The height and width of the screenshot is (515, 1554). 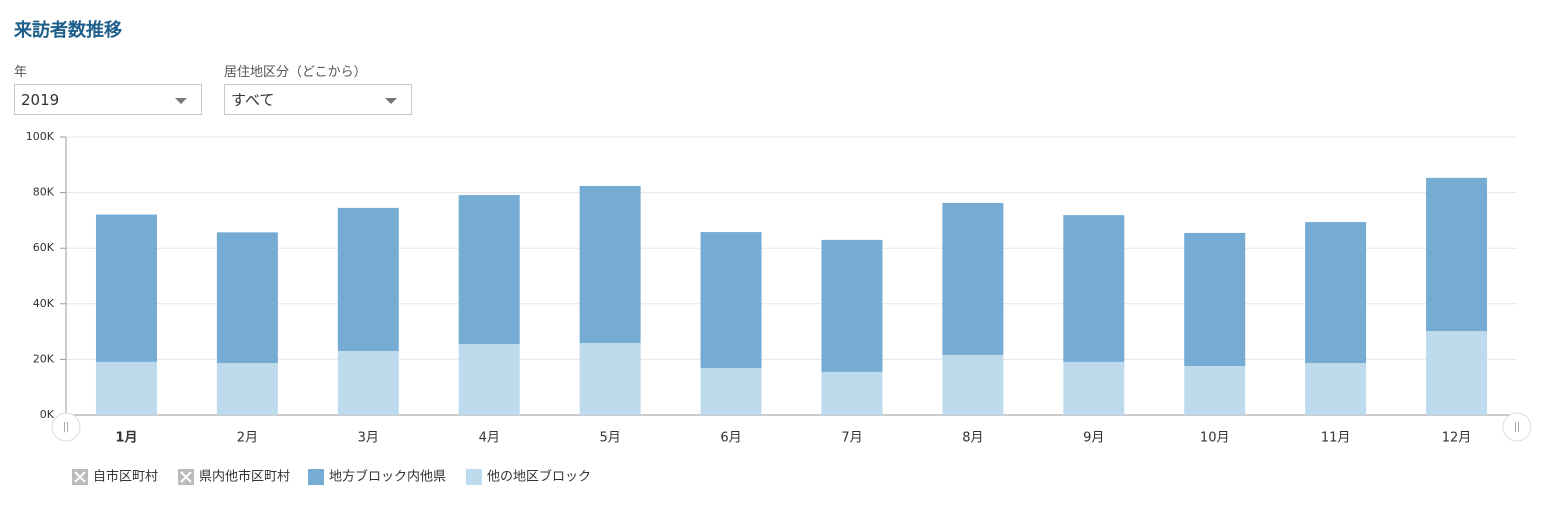 I want to click on legend-label: 県内他市区町村, so click(x=244, y=477).